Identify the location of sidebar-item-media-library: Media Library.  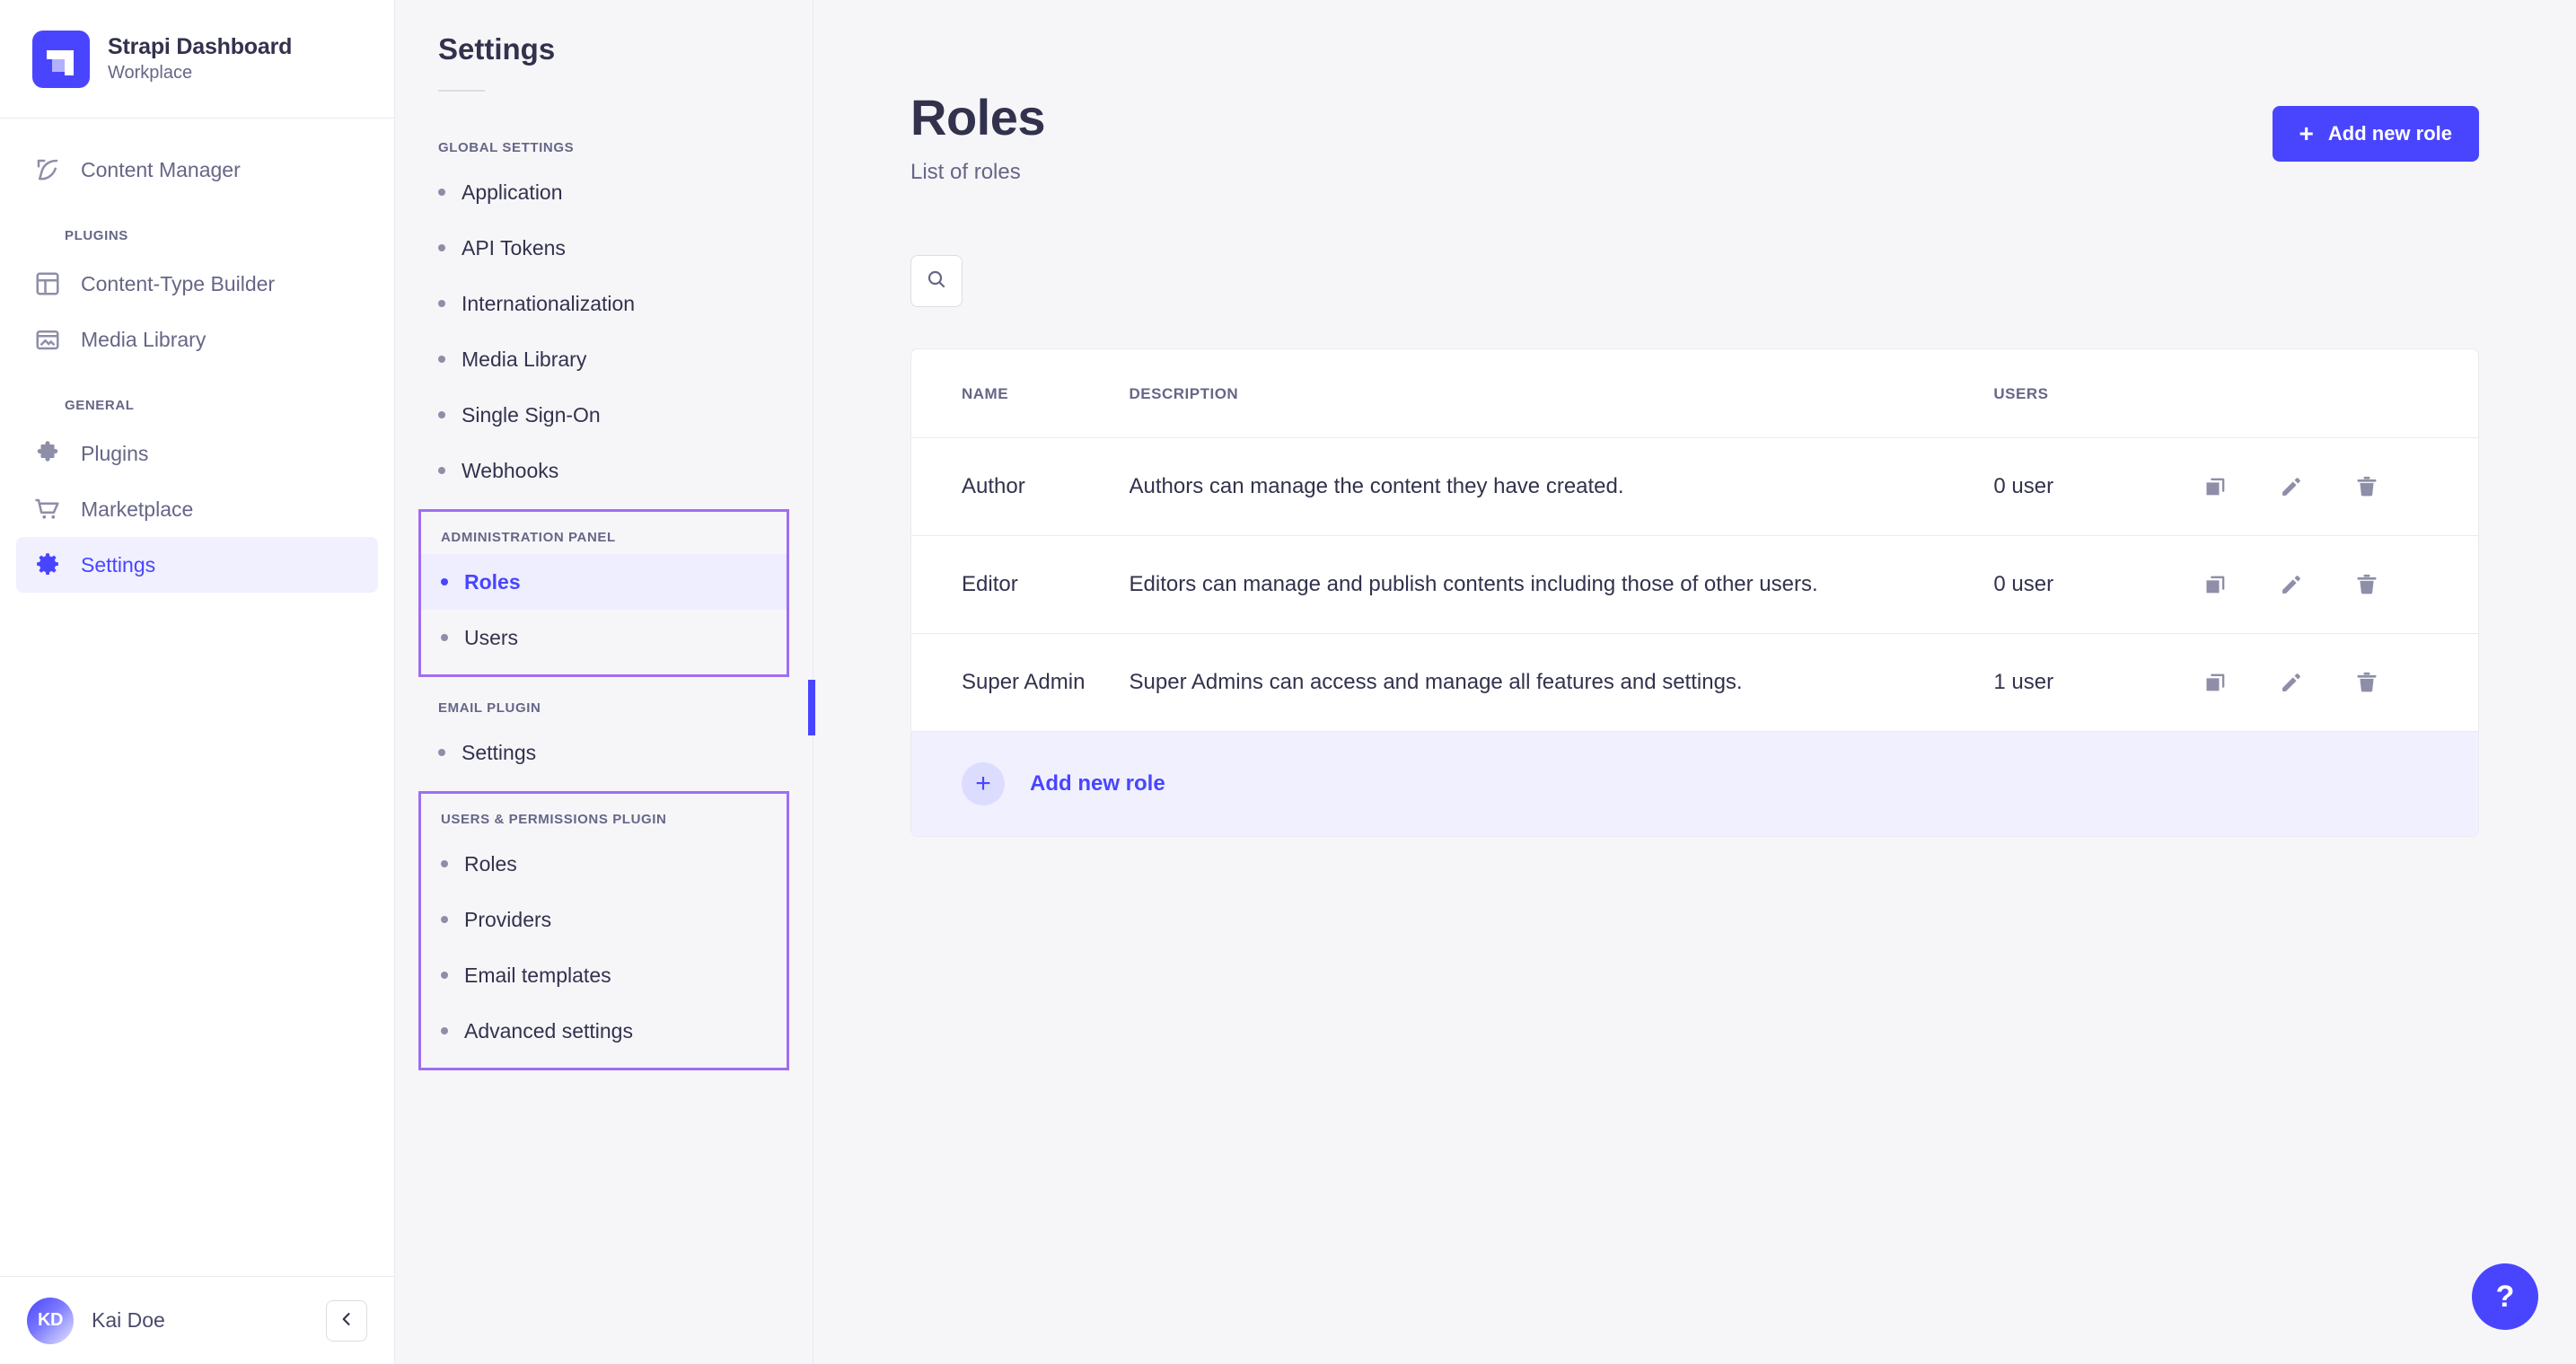
(197, 339).